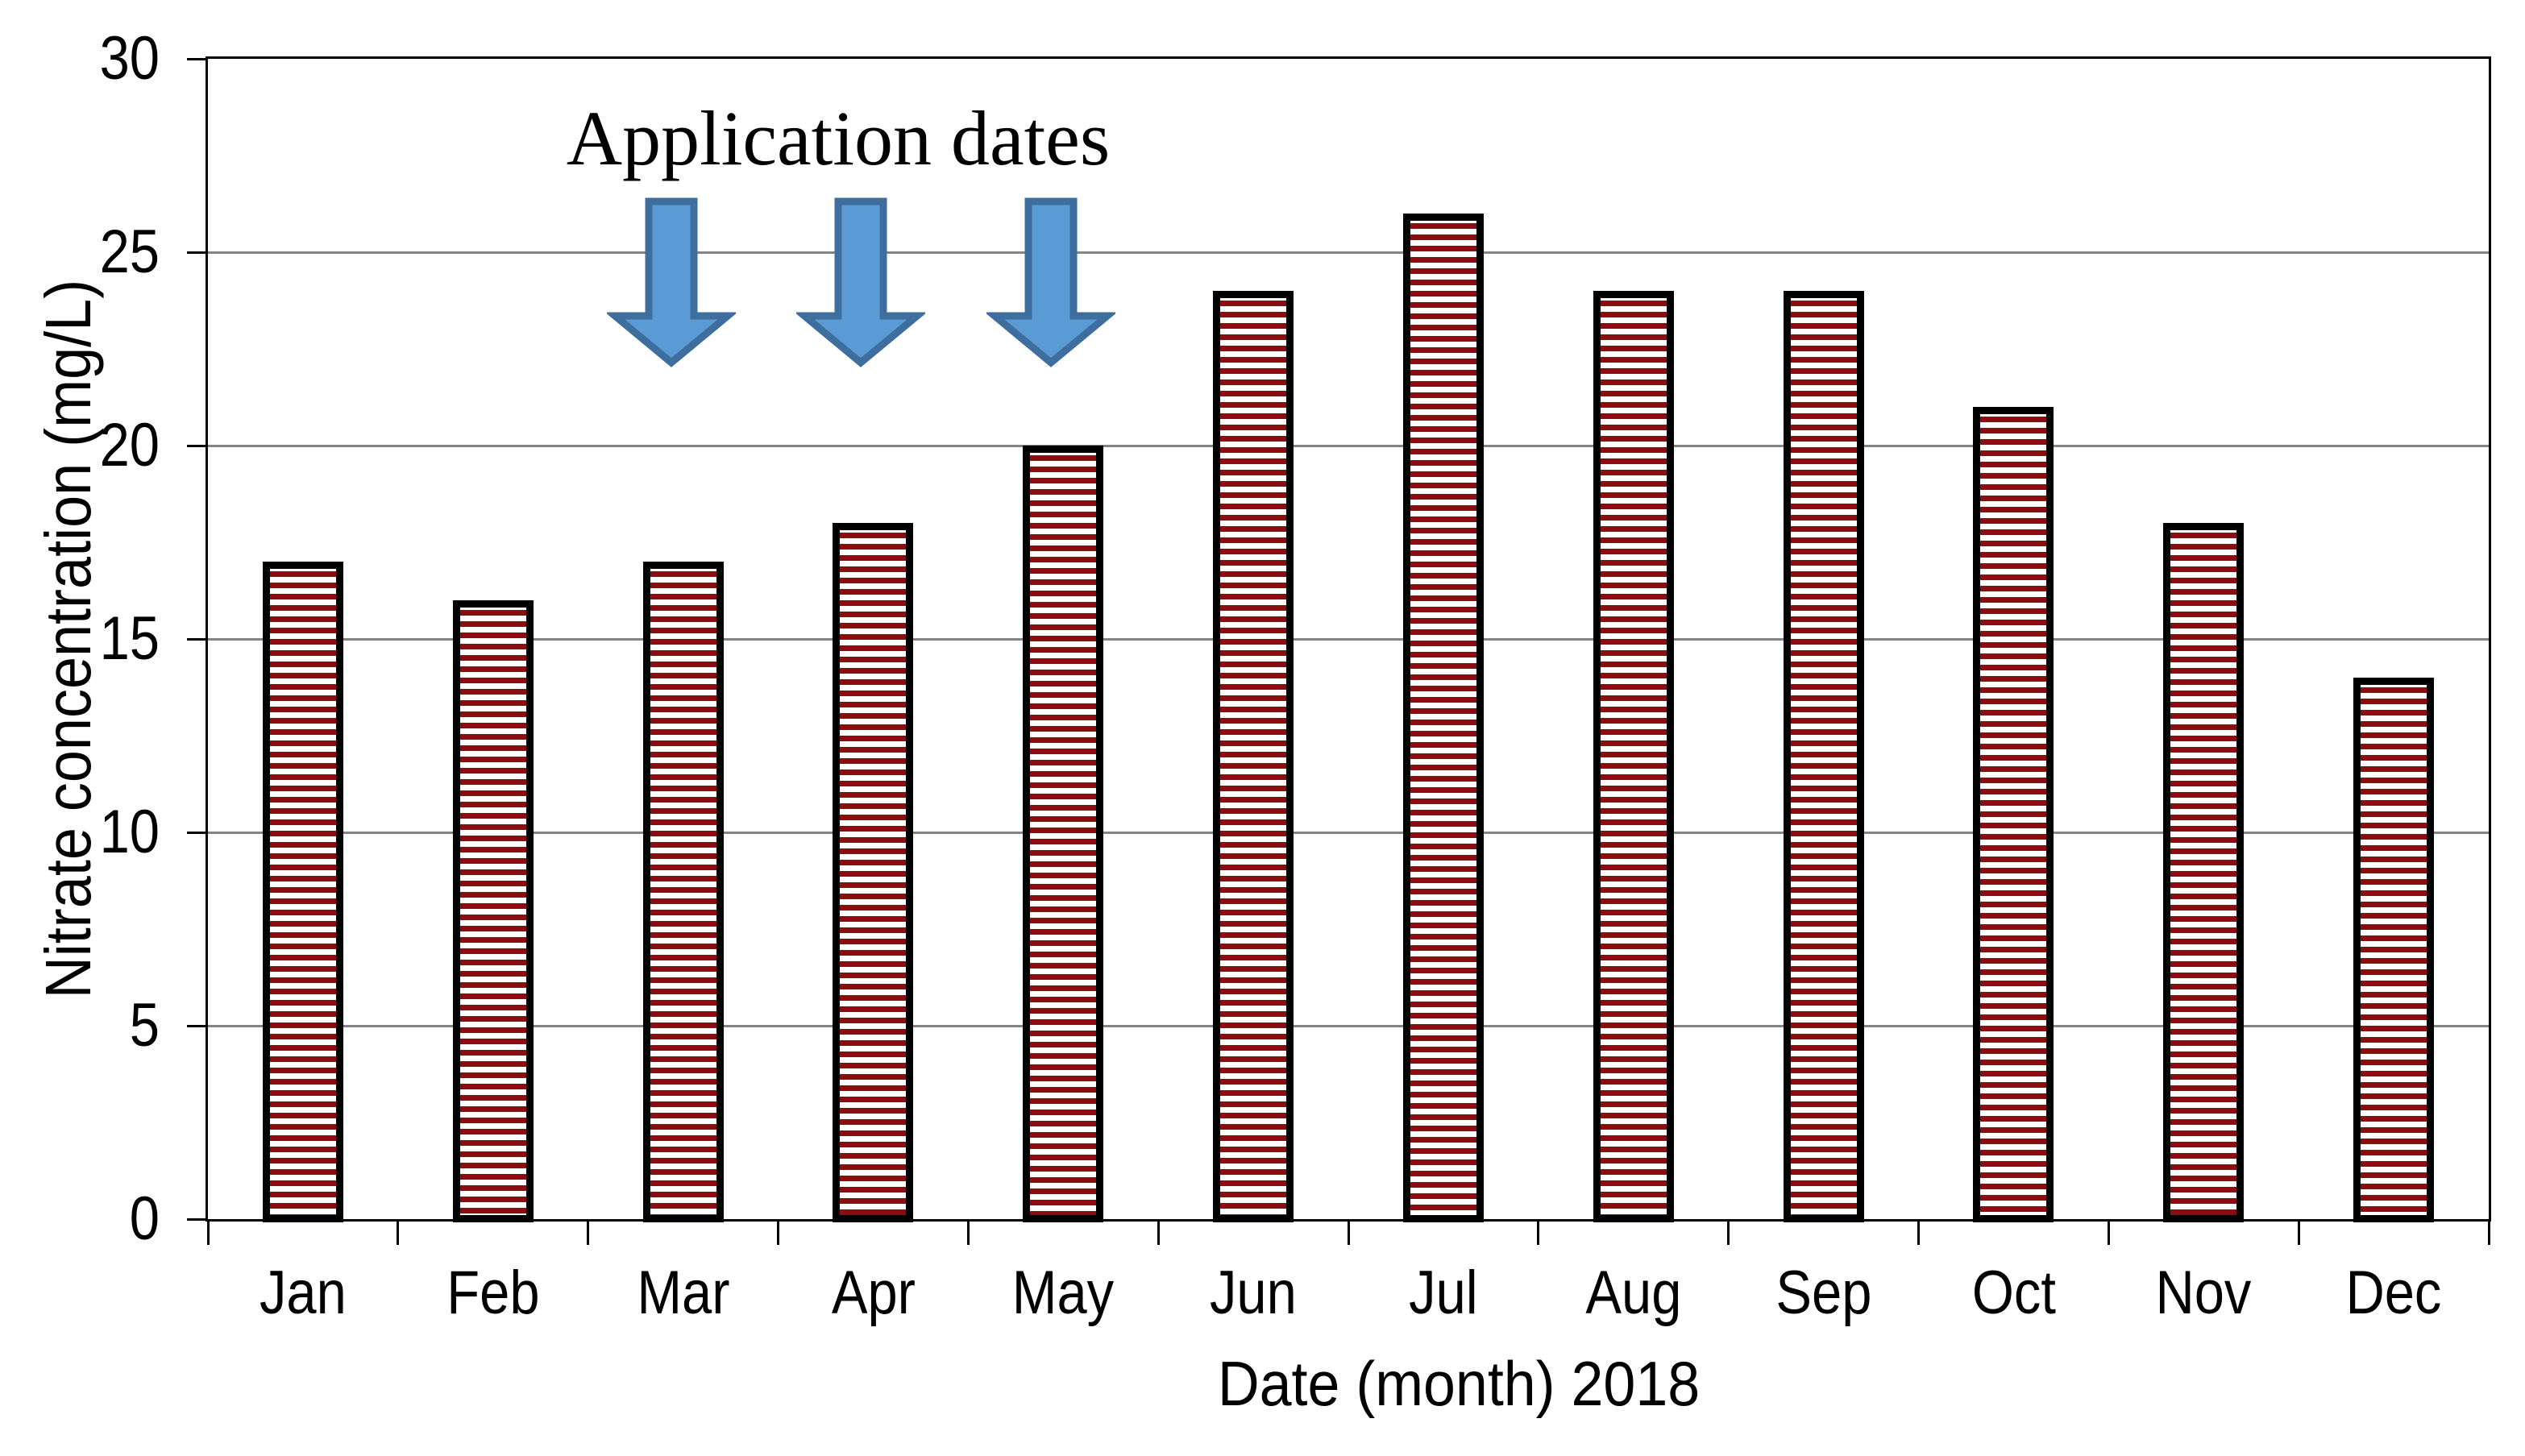 The width and height of the screenshot is (2525, 1456). Describe the element at coordinates (1051, 282) in the screenshot. I see `down-arrow-icon-may` at that location.